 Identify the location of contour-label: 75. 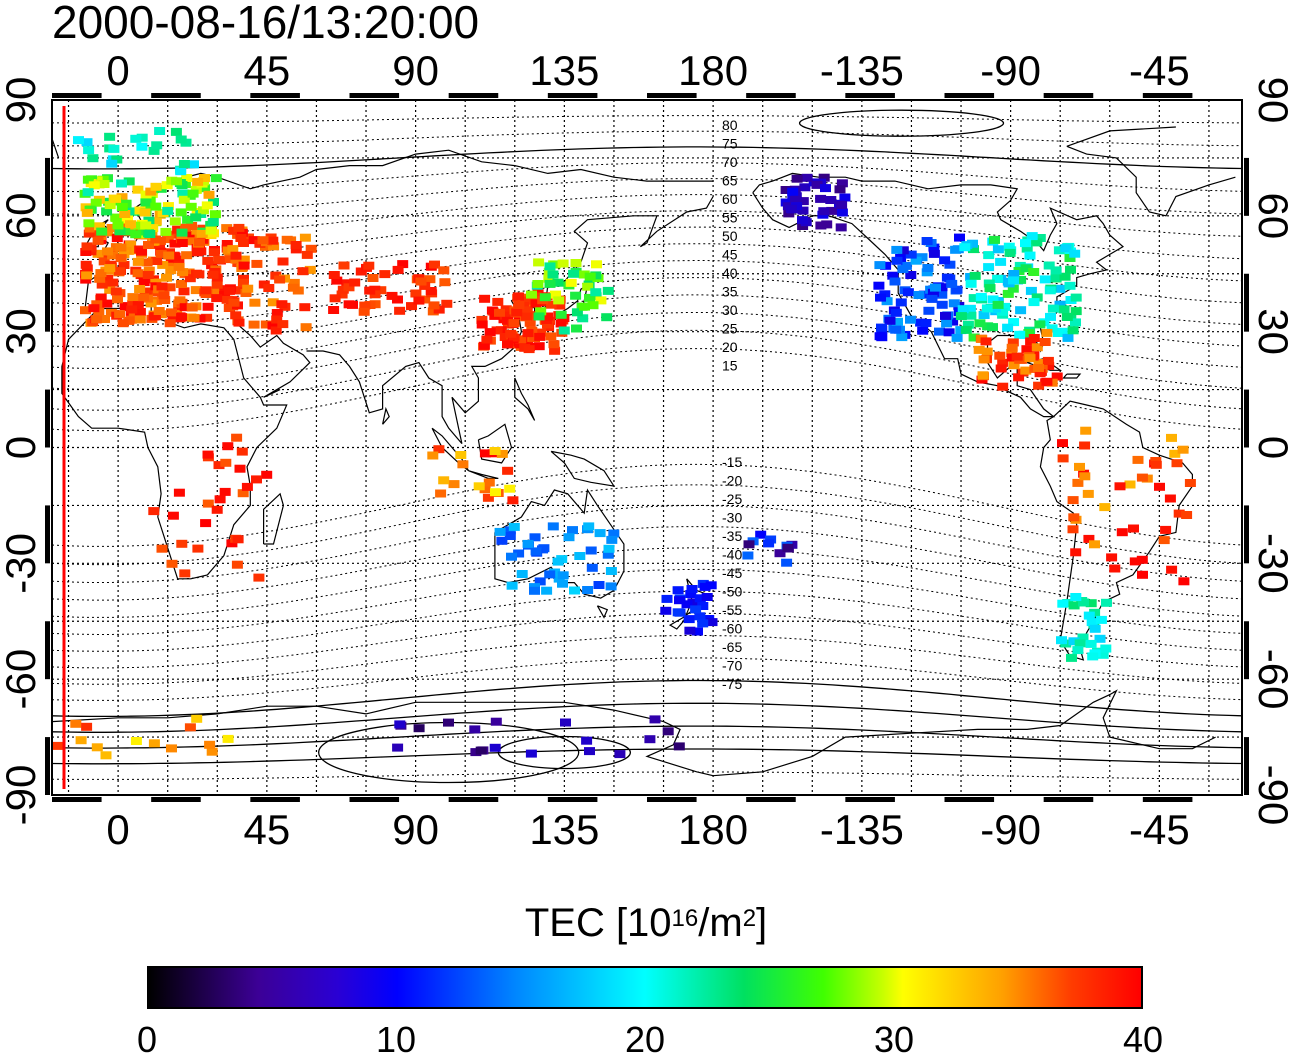
(730, 144).